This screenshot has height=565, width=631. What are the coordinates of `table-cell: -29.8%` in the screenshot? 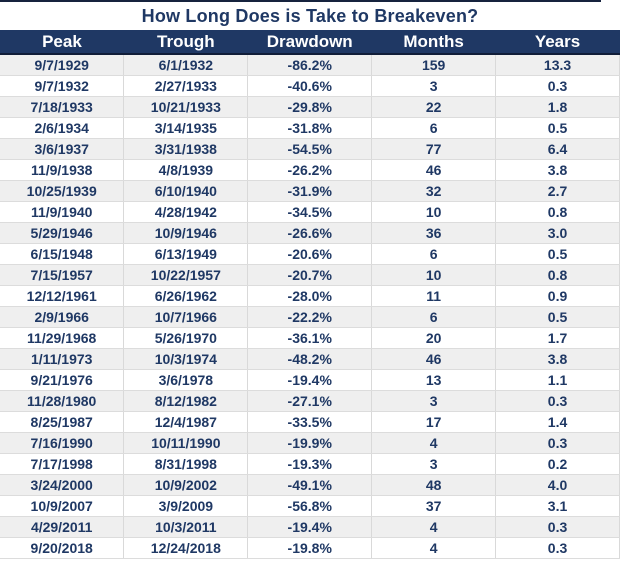 It's located at (310, 107).